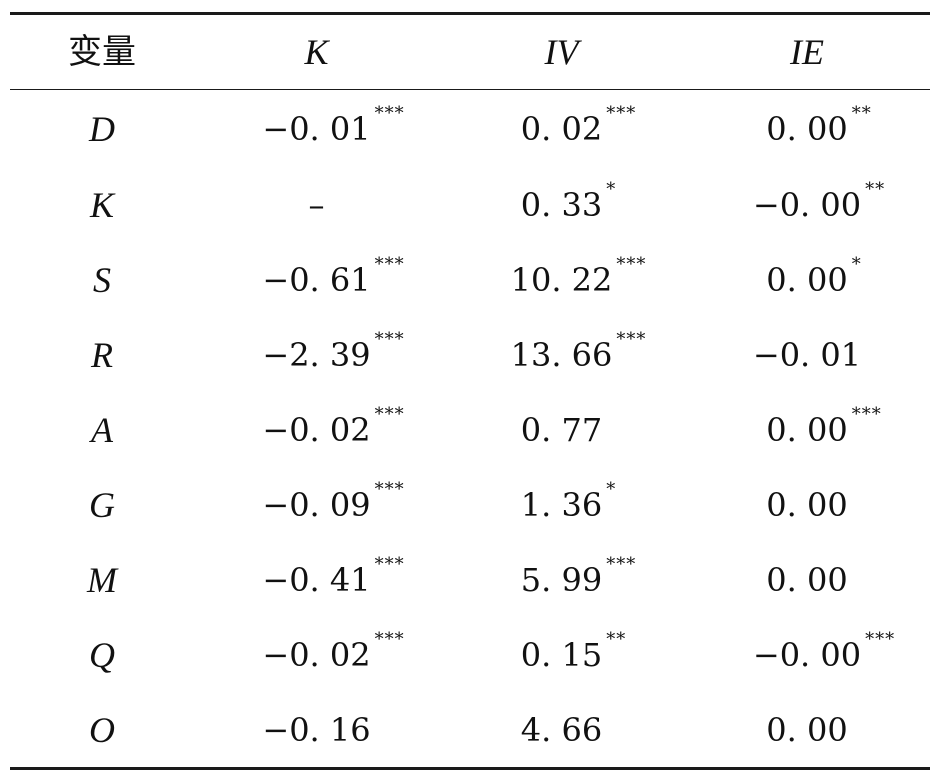  Describe the element at coordinates (102, 729) in the screenshot. I see `row-variable: O` at that location.